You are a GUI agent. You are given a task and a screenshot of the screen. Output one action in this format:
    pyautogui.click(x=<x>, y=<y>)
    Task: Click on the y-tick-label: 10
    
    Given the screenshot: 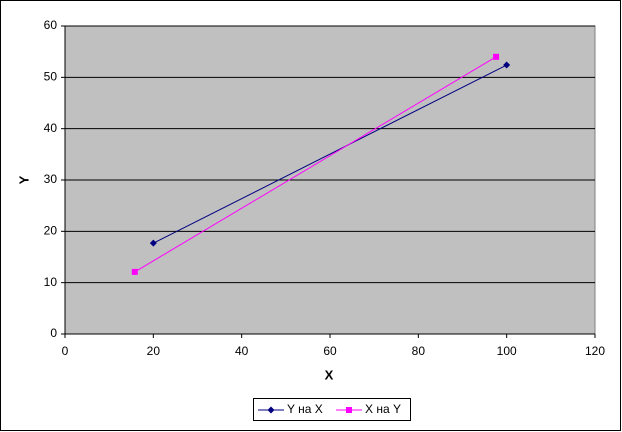 What is the action you would take?
    pyautogui.click(x=51, y=282)
    